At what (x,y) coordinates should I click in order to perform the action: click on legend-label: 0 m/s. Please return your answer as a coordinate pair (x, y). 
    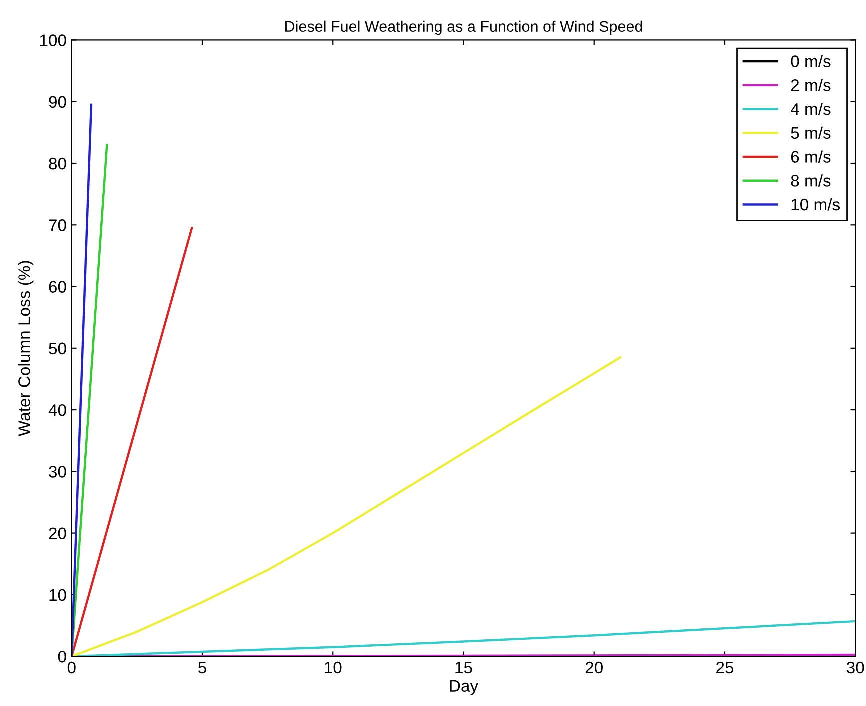
    Looking at the image, I should click on (811, 61).